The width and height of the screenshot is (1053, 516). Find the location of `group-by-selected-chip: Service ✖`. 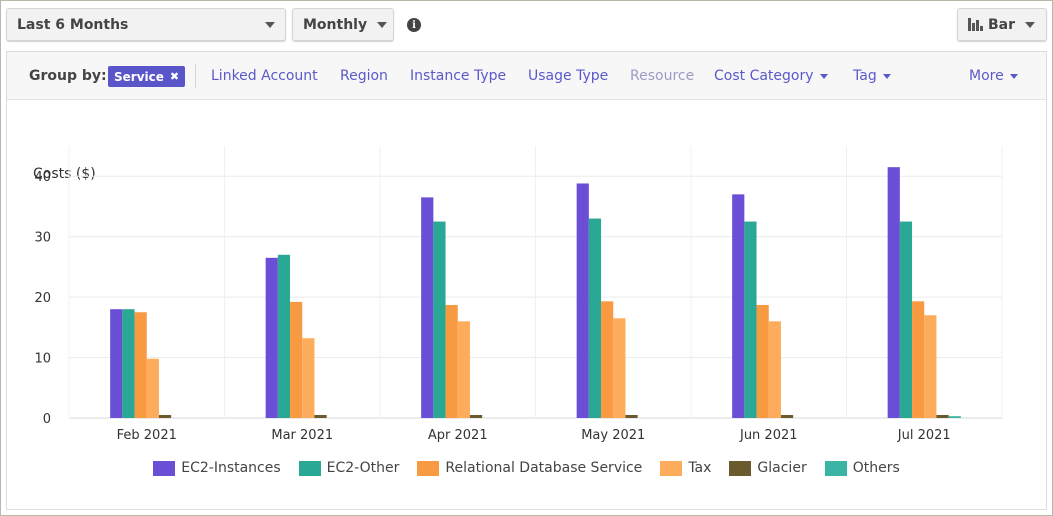

group-by-selected-chip: Service ✖ is located at coordinates (147, 76).